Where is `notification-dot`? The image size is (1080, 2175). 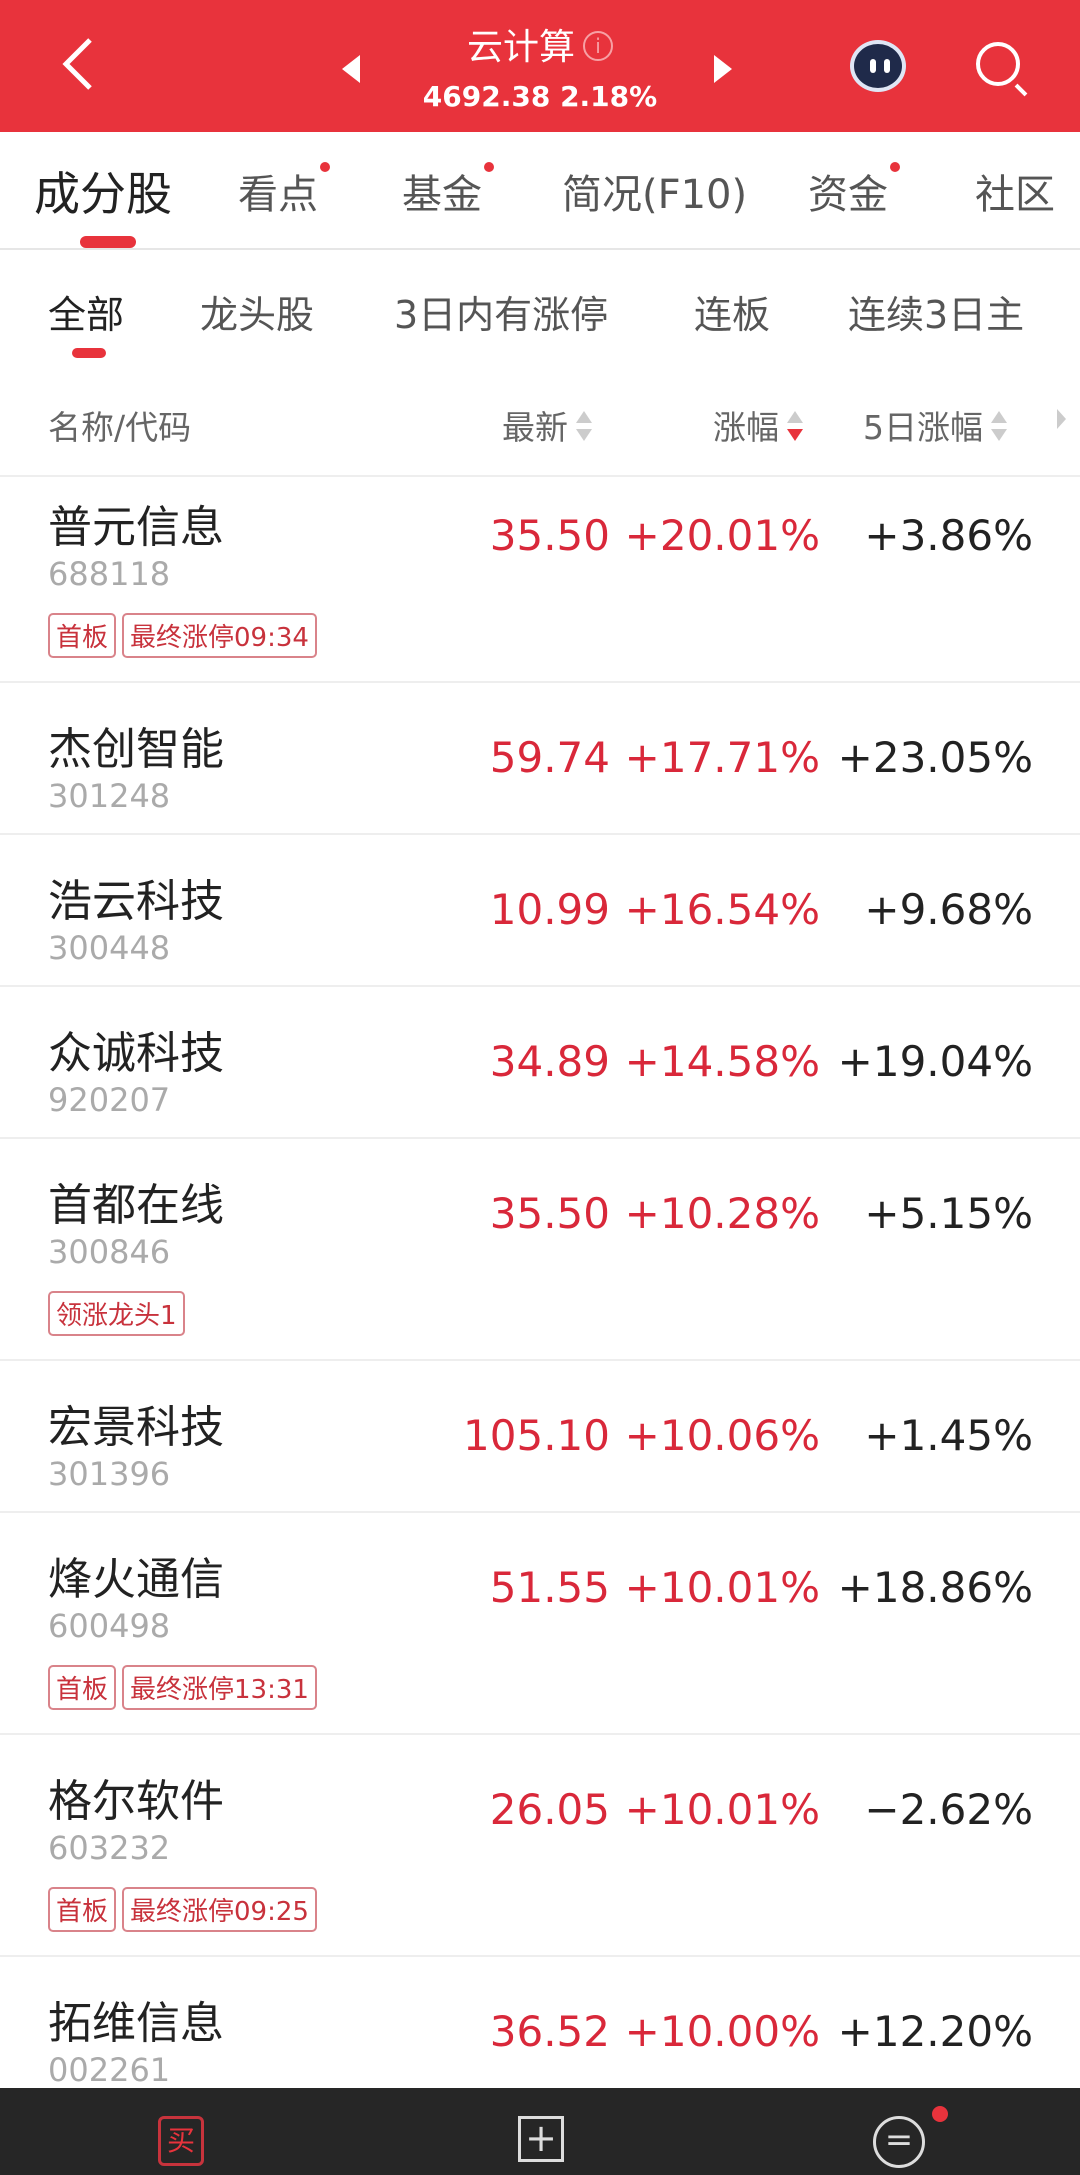 notification-dot is located at coordinates (940, 2114).